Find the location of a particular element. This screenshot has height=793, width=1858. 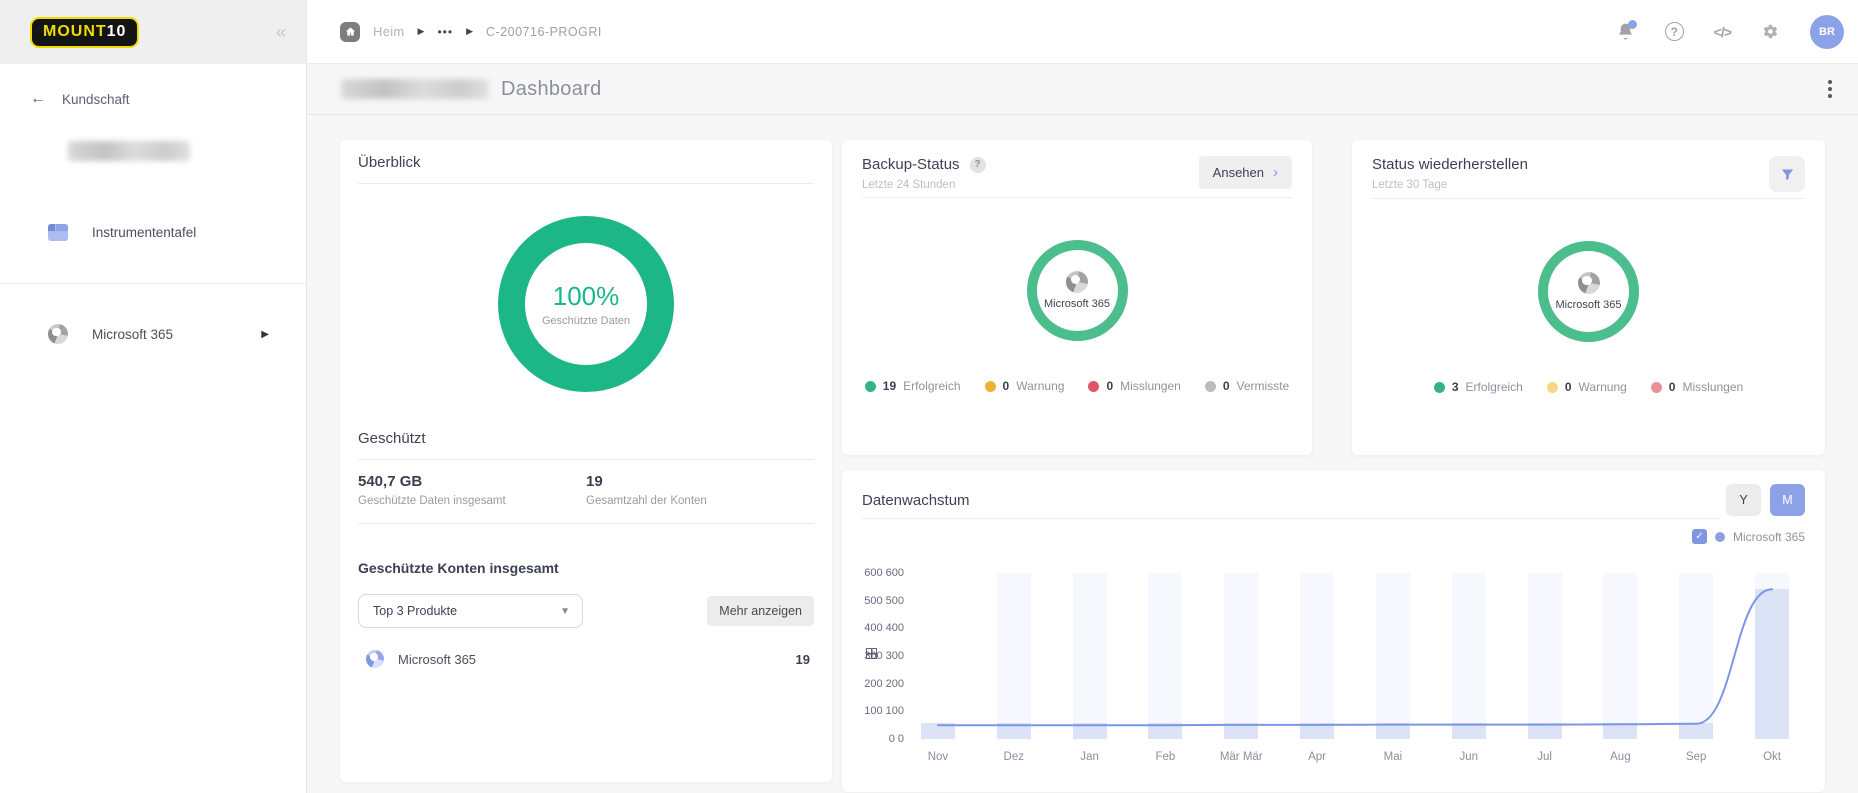

notifications-bell-icon is located at coordinates (1626, 30).